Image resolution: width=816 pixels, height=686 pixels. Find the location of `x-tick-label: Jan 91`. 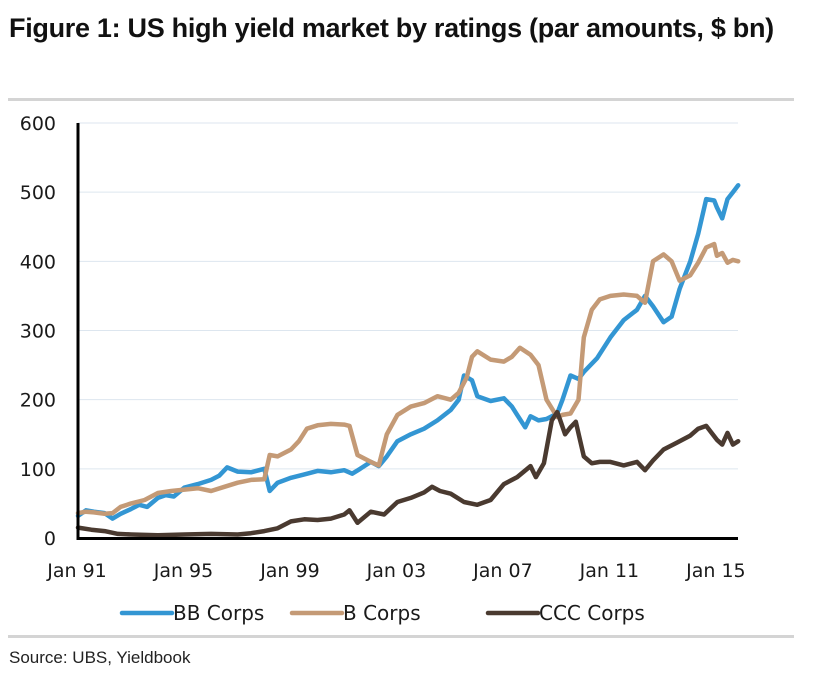

x-tick-label: Jan 91 is located at coordinates (76, 571).